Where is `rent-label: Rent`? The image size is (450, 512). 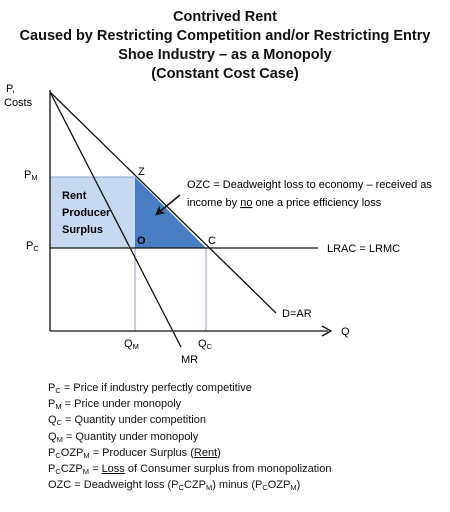
rent-label: Rent is located at coordinates (74, 196).